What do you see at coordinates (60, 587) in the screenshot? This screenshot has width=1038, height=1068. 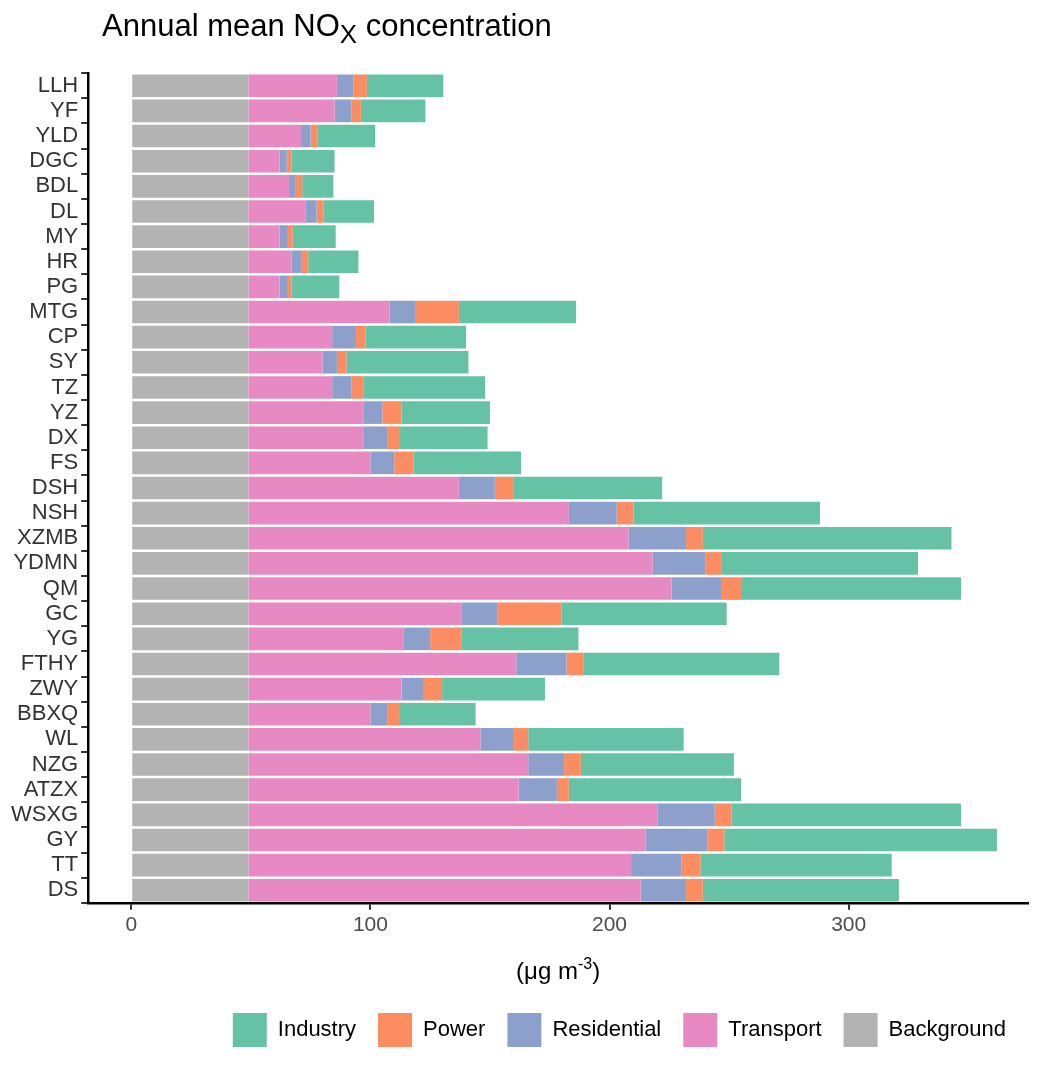 I see `y-tick-label: QM` at bounding box center [60, 587].